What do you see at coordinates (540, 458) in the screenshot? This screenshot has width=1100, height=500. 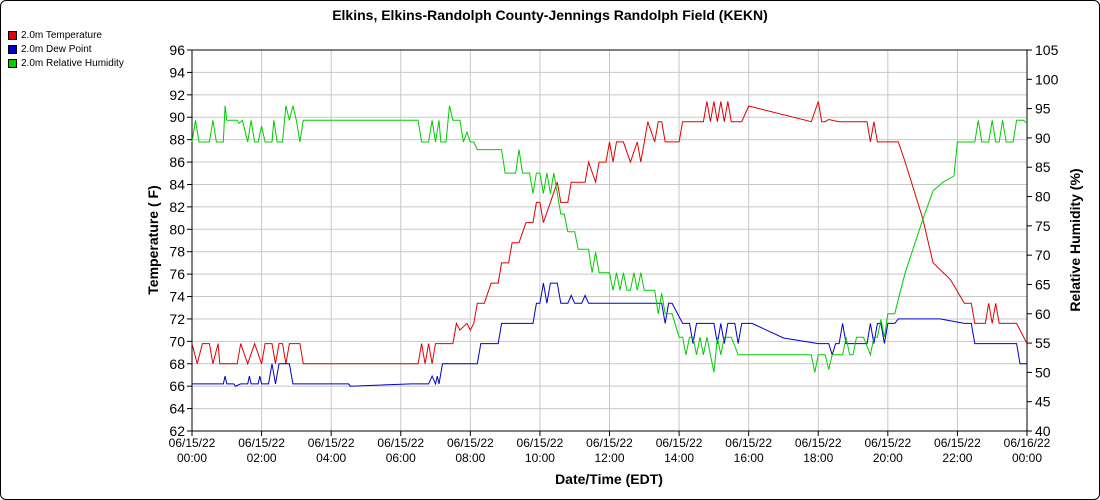 I see `x-tick-time: 10:00` at bounding box center [540, 458].